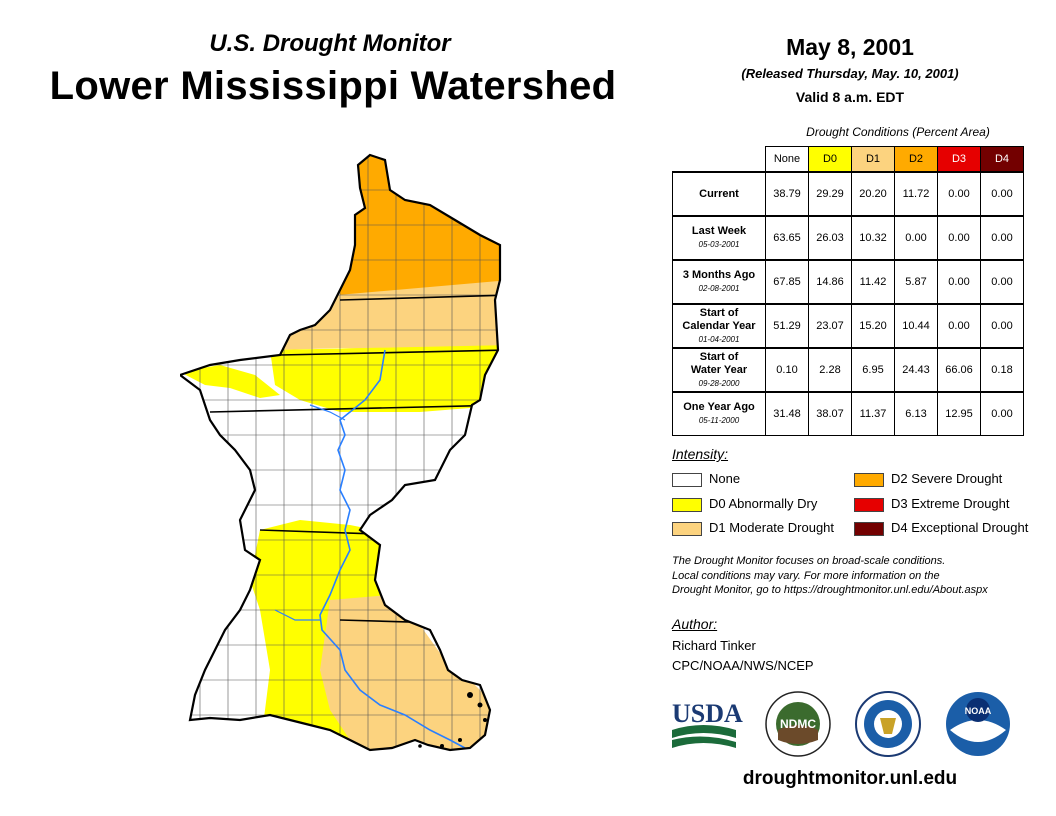 This screenshot has height=816, width=1056. What do you see at coordinates (850, 47) in the screenshot?
I see `map-date: May 8, 2001` at bounding box center [850, 47].